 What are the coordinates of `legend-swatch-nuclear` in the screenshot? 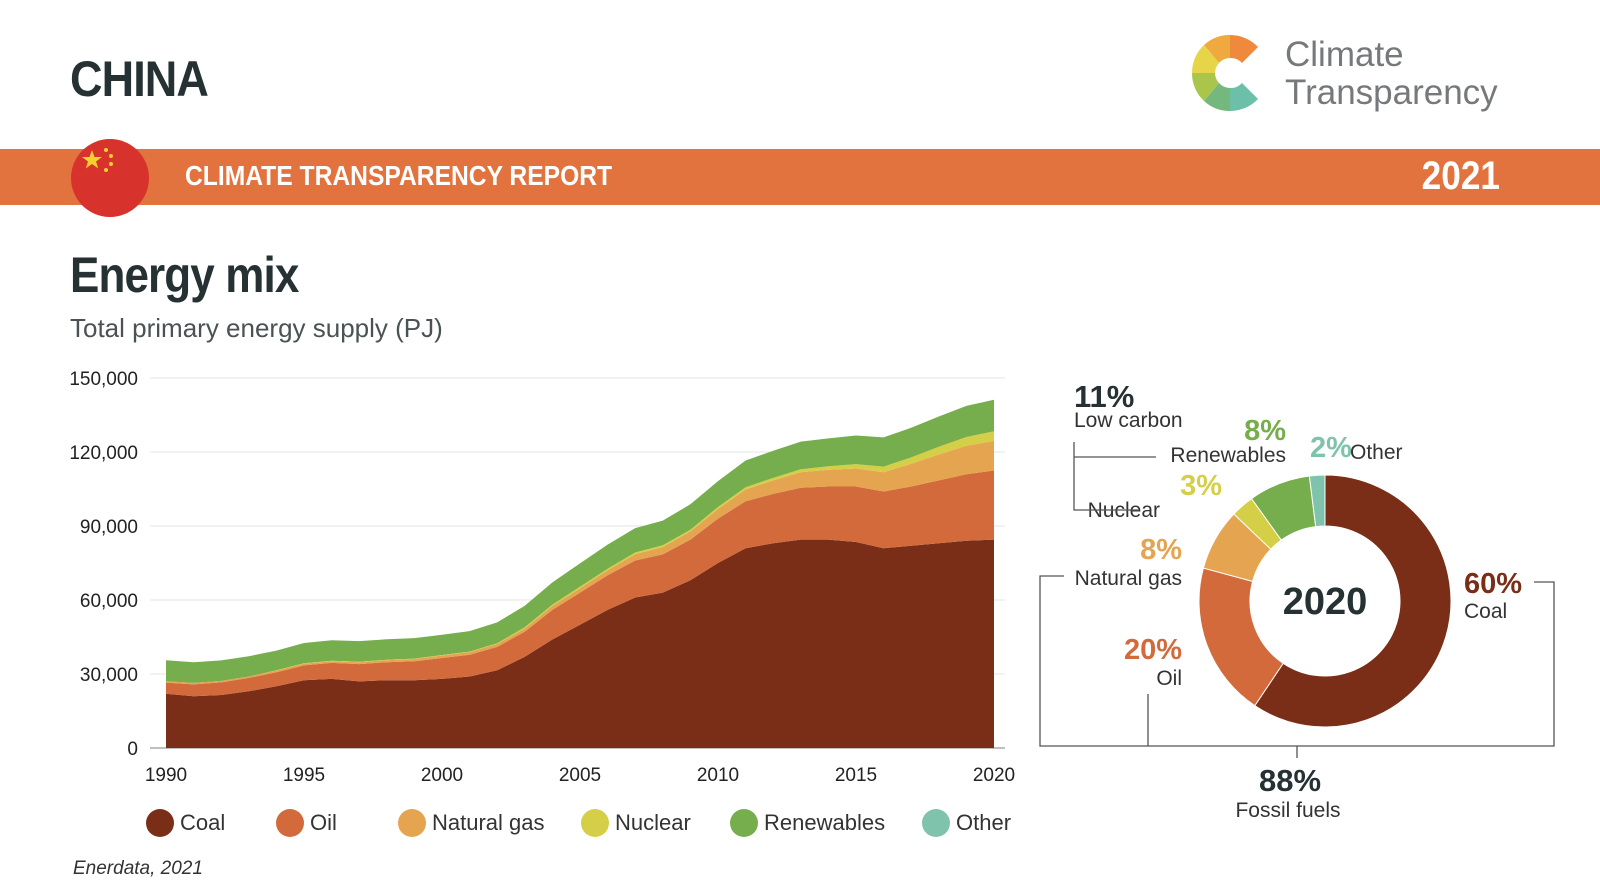 It's located at (595, 823).